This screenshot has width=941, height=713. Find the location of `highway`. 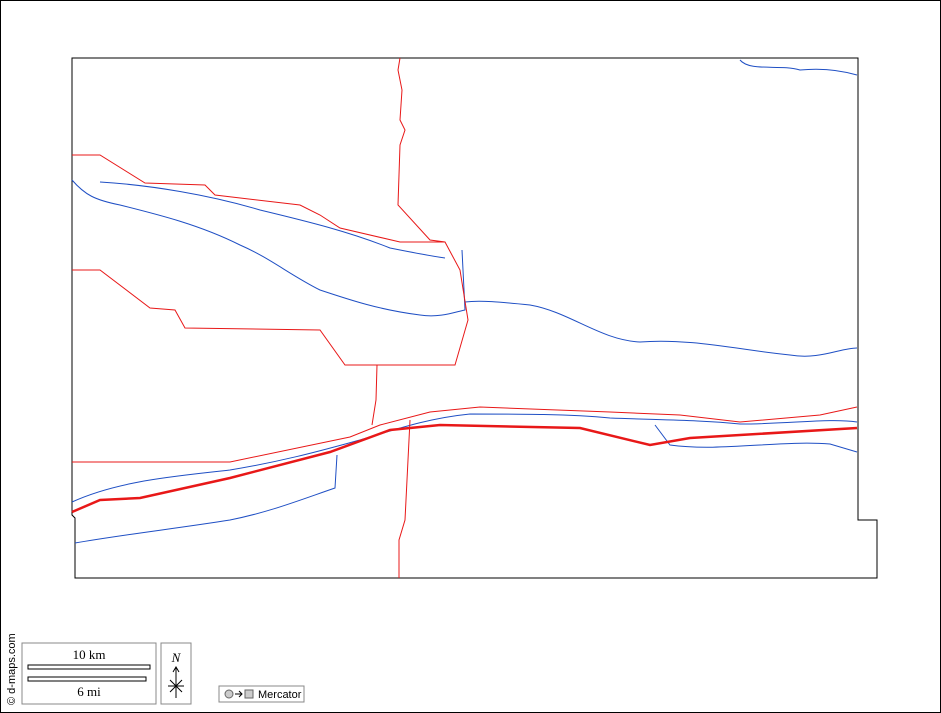

highway is located at coordinates (464, 468).